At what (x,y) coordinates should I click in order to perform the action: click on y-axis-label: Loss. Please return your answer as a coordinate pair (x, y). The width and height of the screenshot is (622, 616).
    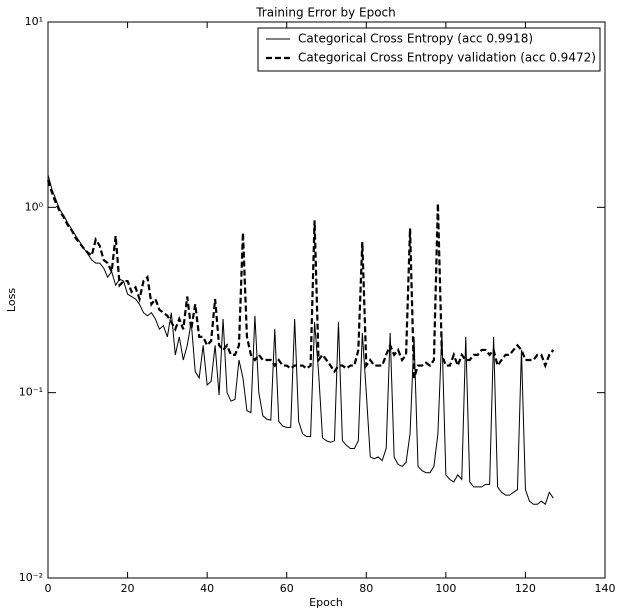
    Looking at the image, I should click on (11, 300).